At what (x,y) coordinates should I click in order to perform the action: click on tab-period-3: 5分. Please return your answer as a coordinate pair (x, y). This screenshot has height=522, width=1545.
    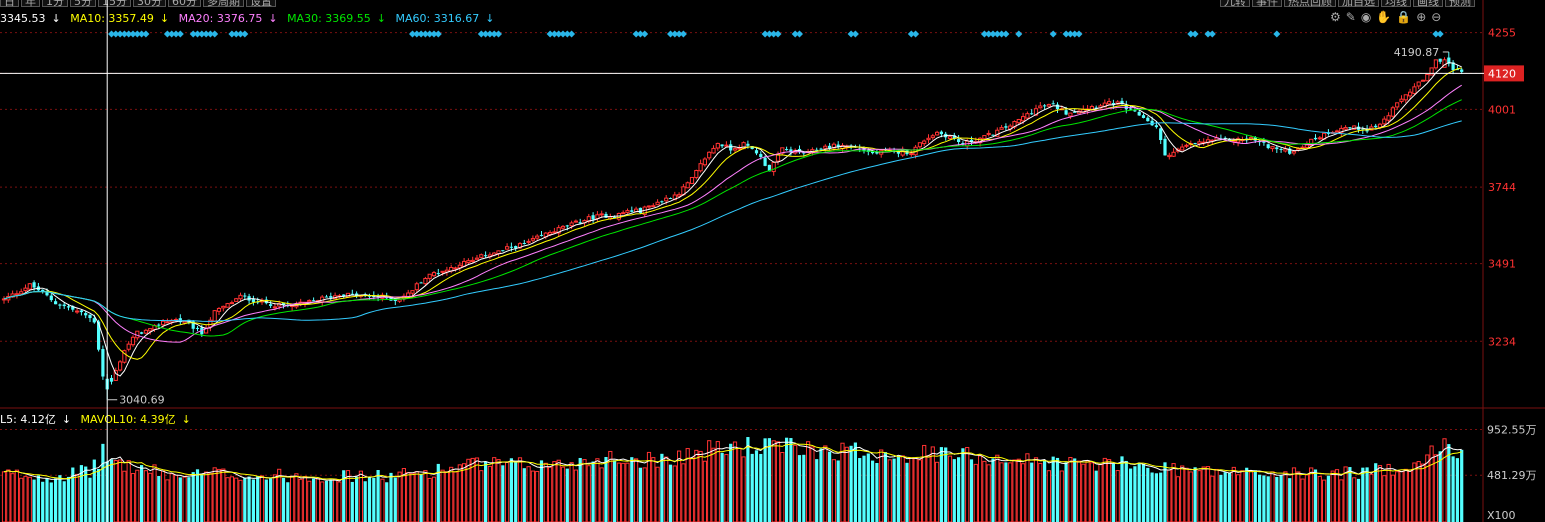
    Looking at the image, I should click on (83, 3).